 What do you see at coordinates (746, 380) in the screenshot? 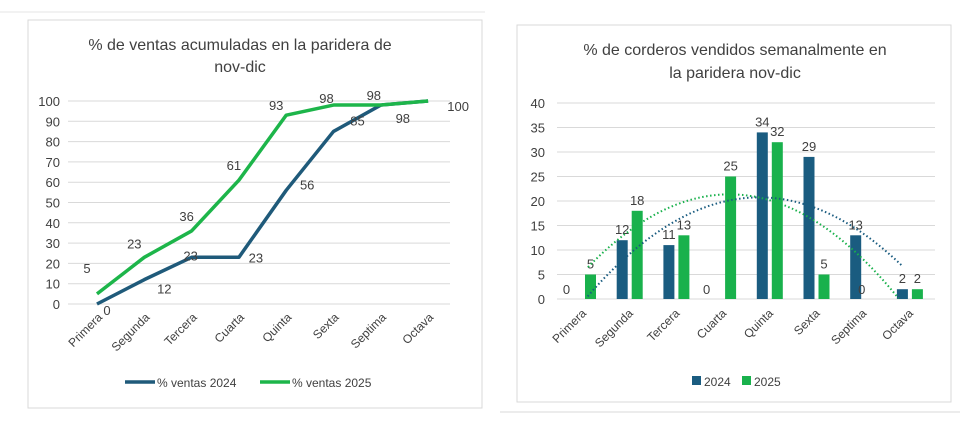
I see `legend-swatch-2025` at bounding box center [746, 380].